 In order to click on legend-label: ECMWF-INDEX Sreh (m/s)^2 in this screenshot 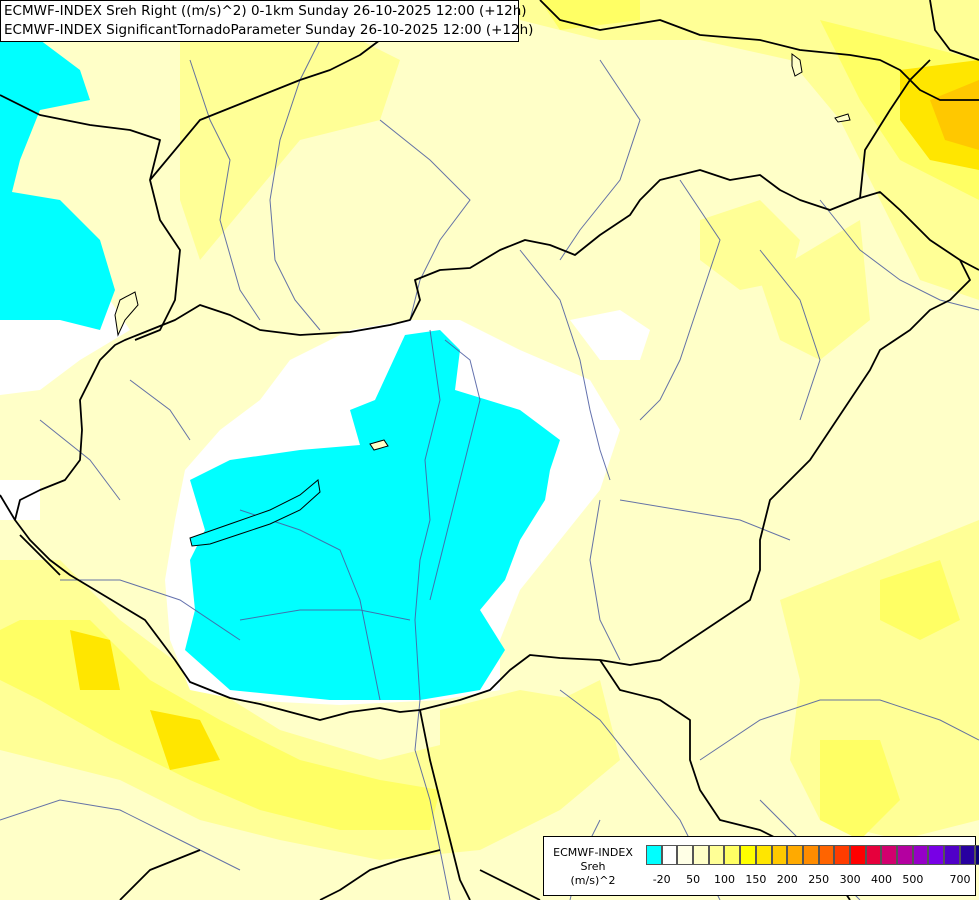, I will do `click(593, 867)`.